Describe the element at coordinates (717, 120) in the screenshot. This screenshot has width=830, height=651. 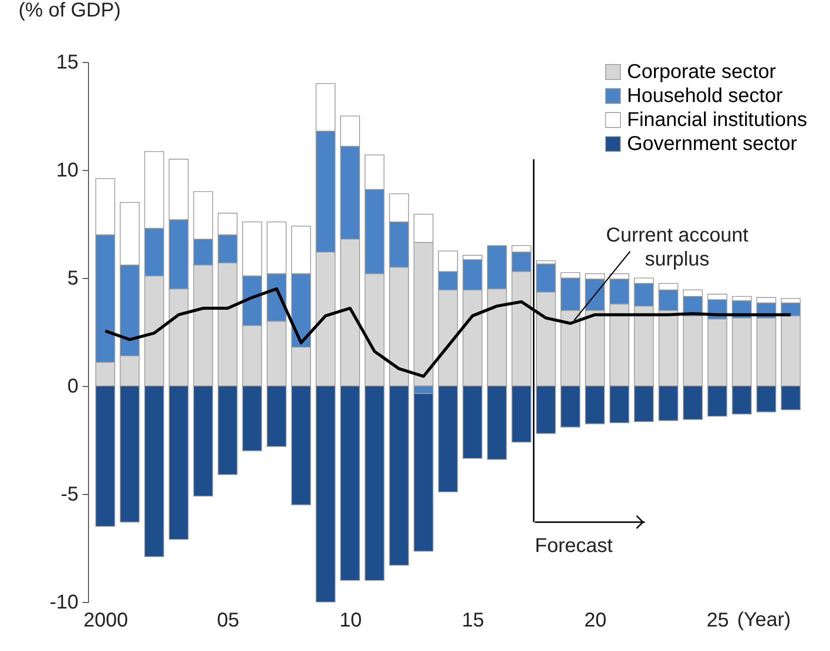
I see `legend-label: Financial institutions` at that location.